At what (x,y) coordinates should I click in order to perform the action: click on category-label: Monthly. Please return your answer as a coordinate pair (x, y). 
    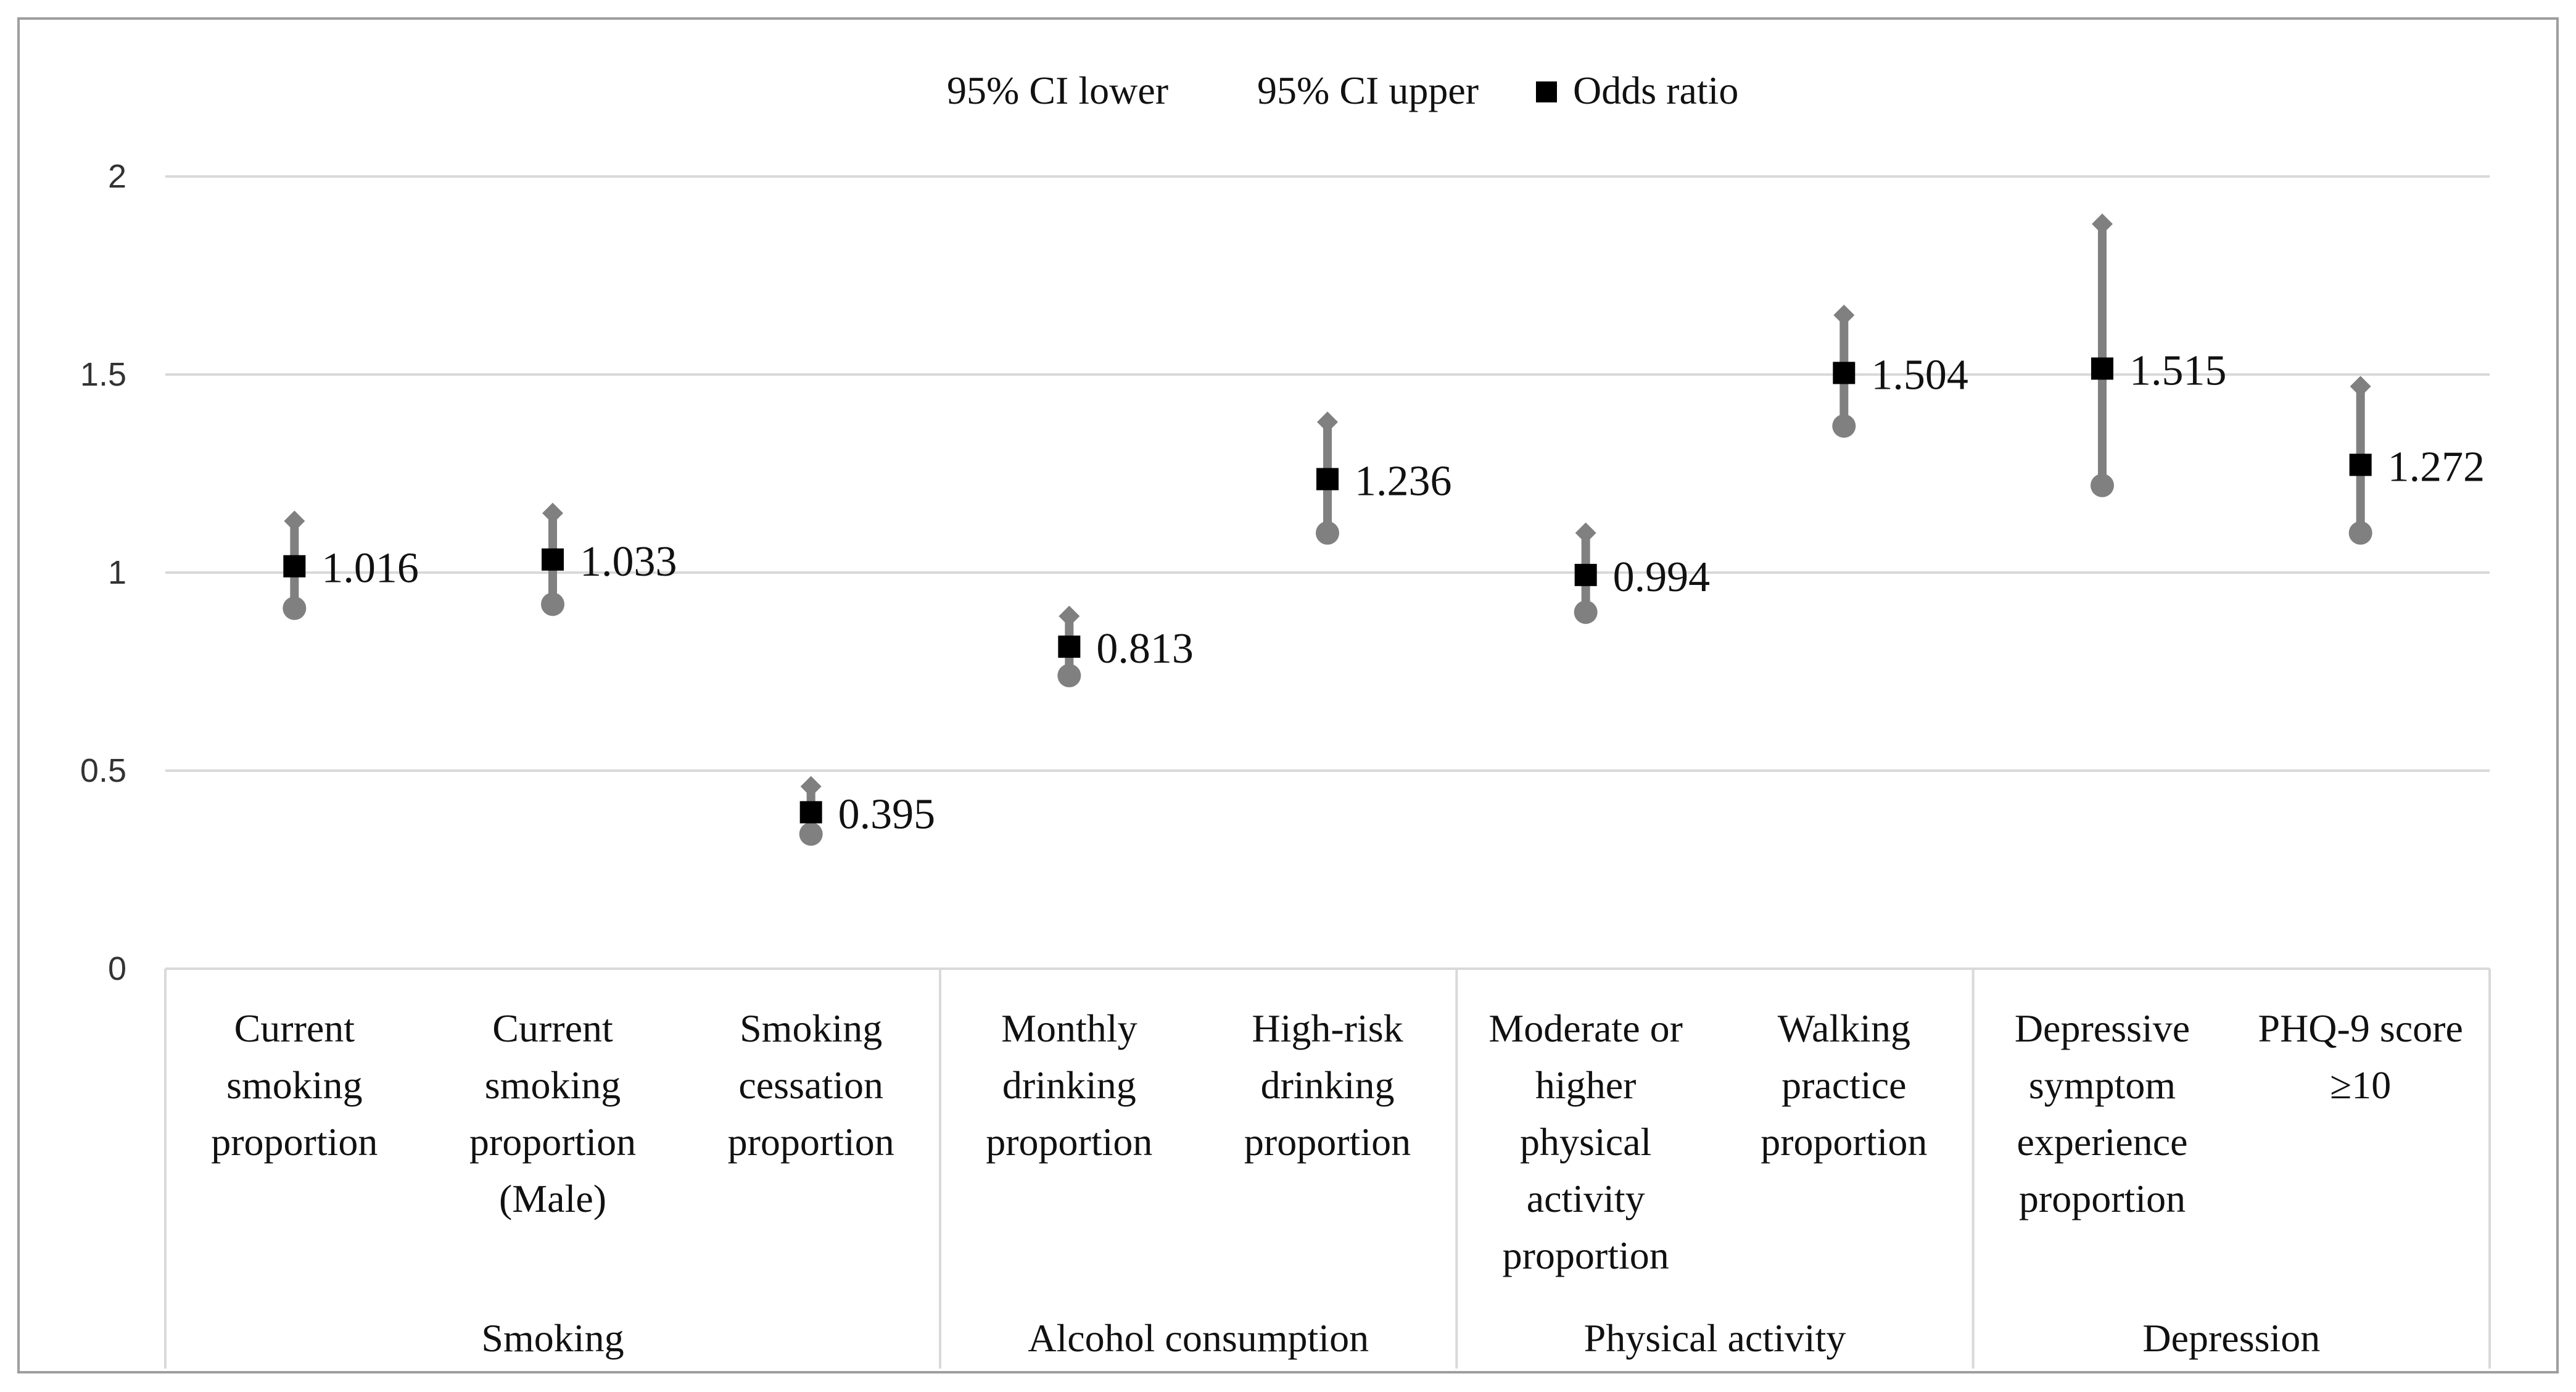
    Looking at the image, I should click on (1069, 1028).